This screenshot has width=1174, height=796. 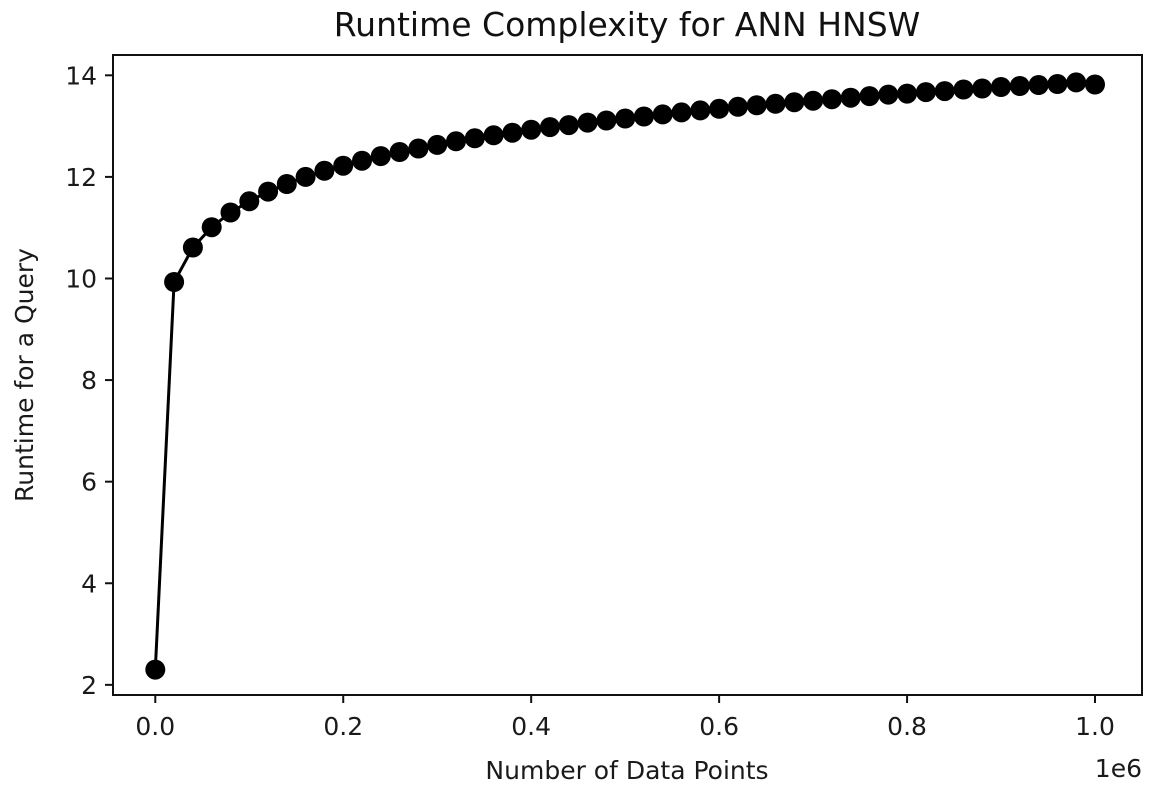 I want to click on x-tick-label: 0.0, so click(x=155, y=726).